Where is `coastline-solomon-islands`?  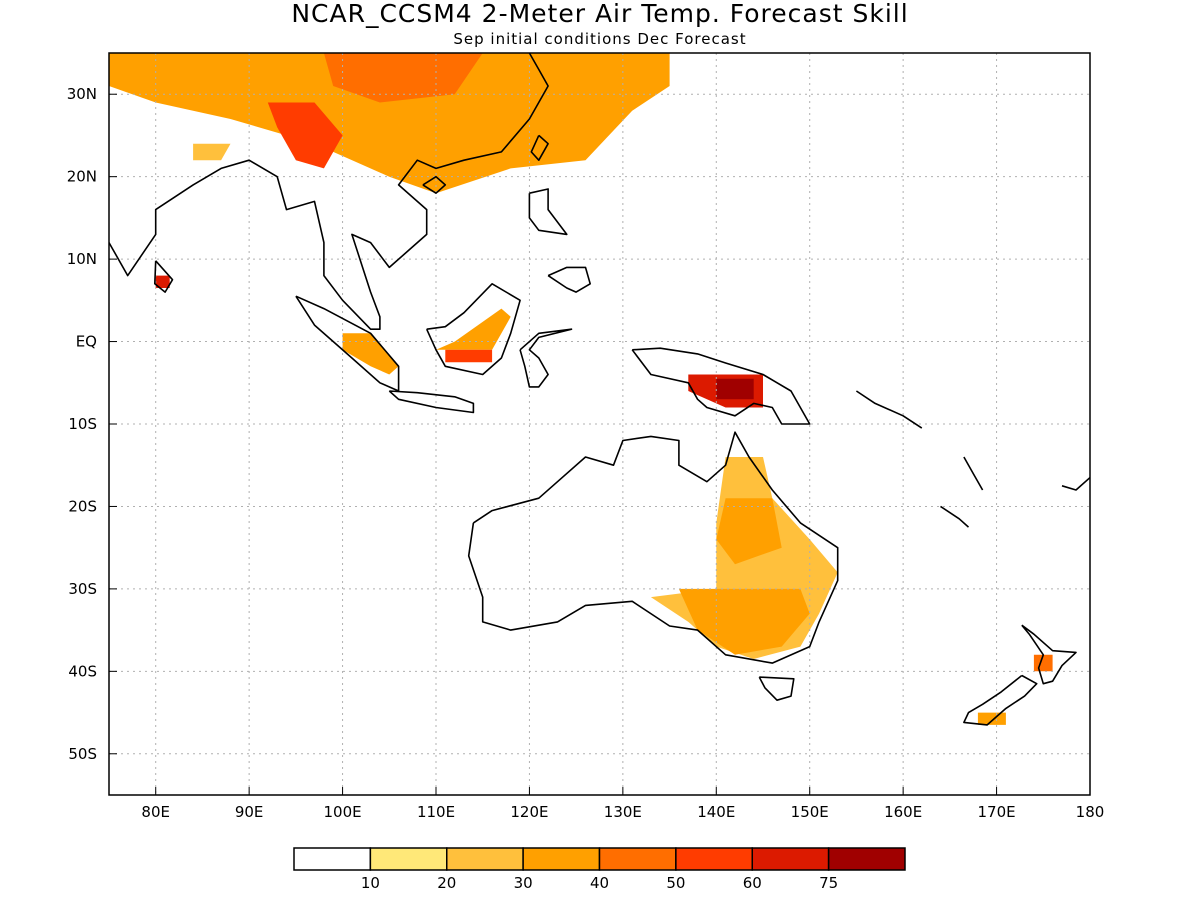 coastline-solomon-islands is located at coordinates (889, 409).